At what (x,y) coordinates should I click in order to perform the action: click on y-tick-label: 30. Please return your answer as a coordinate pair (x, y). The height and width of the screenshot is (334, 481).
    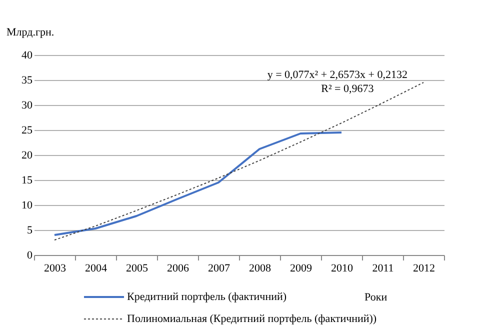
    Looking at the image, I should click on (27, 106).